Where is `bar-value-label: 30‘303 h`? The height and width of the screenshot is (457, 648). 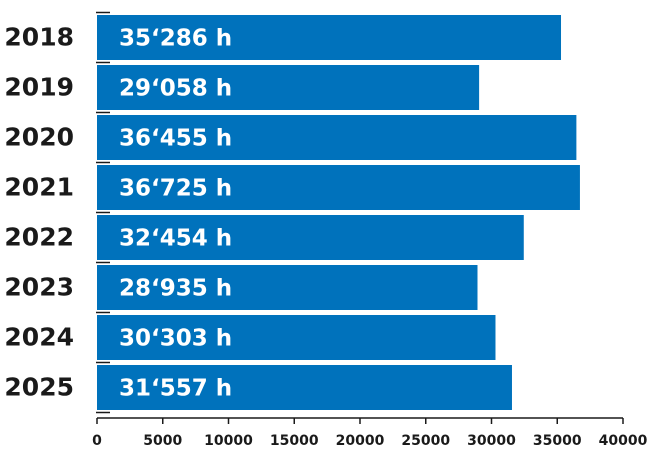 bar-value-label: 30‘303 h is located at coordinates (175, 339).